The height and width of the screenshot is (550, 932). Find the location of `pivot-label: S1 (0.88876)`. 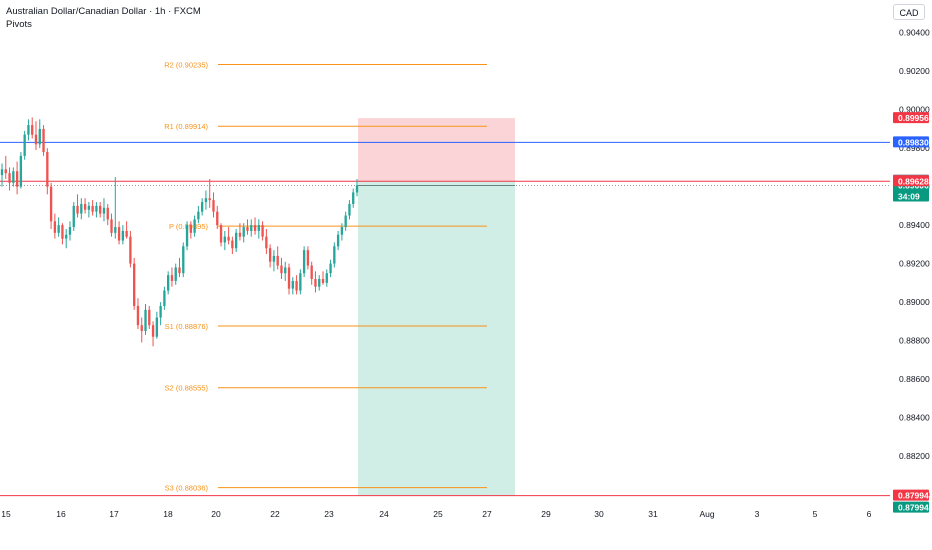

pivot-label: S1 (0.88876) is located at coordinates (187, 326).